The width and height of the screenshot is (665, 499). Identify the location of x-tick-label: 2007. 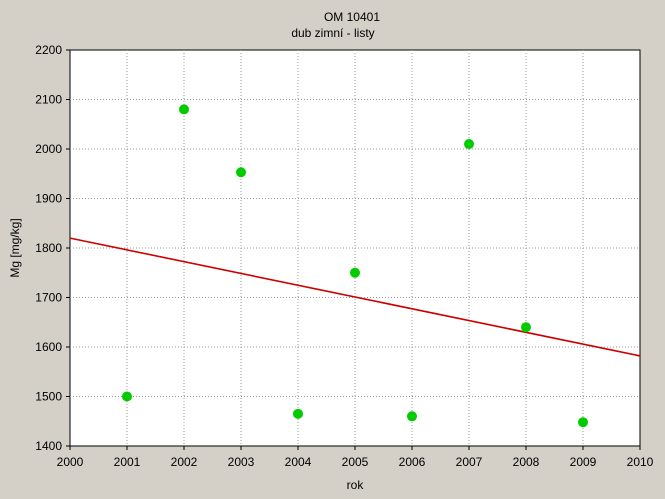
(469, 462).